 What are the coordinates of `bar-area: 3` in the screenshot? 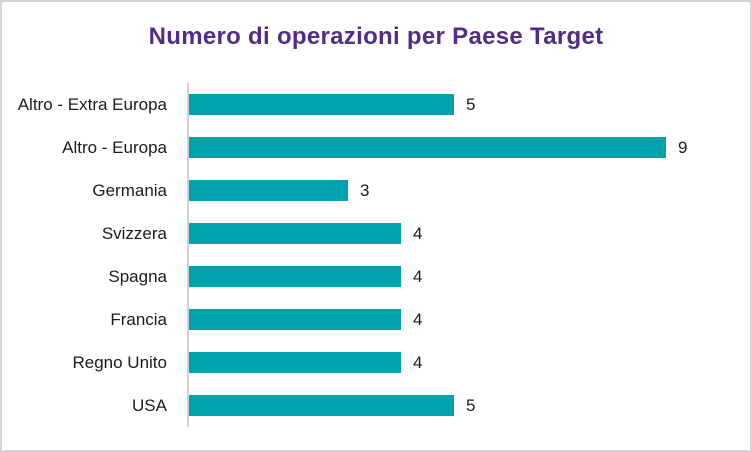 It's located at (468, 190).